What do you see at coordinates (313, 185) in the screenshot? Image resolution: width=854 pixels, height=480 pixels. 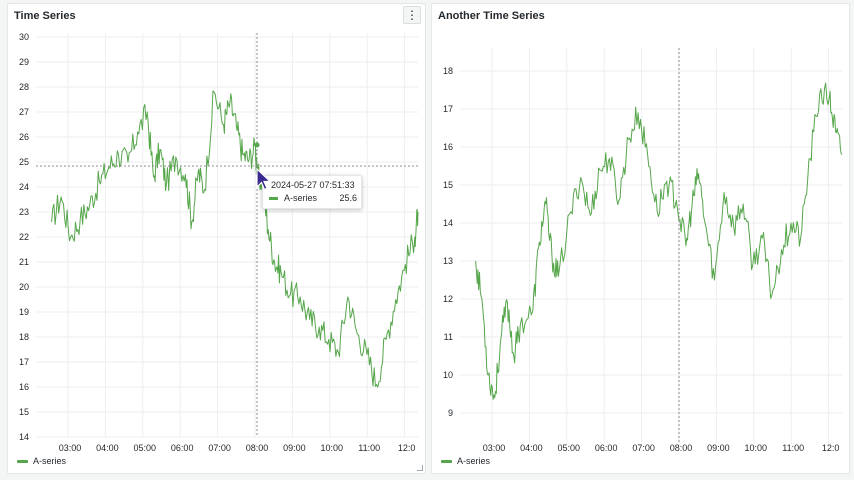 I see `tooltip-timestamp: 2024-05-27 07:51:33` at bounding box center [313, 185].